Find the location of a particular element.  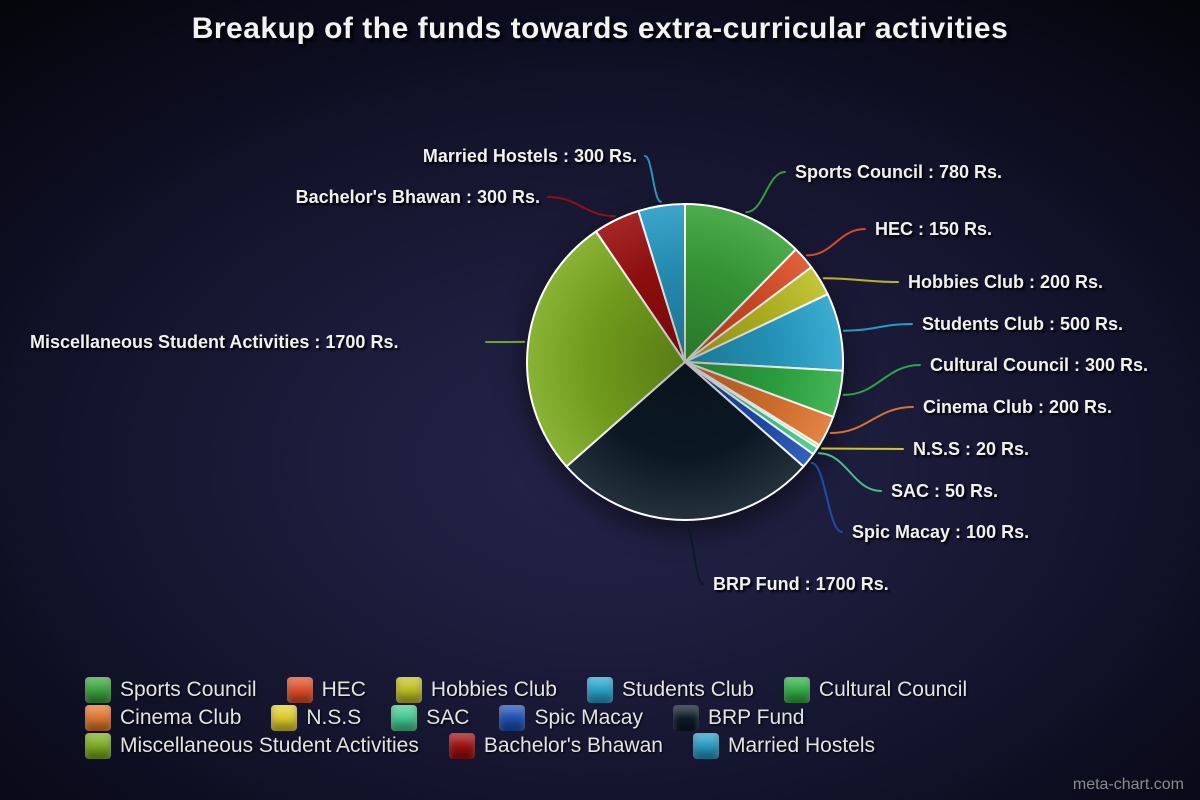

legend-label: BRP Fund is located at coordinates (756, 717).